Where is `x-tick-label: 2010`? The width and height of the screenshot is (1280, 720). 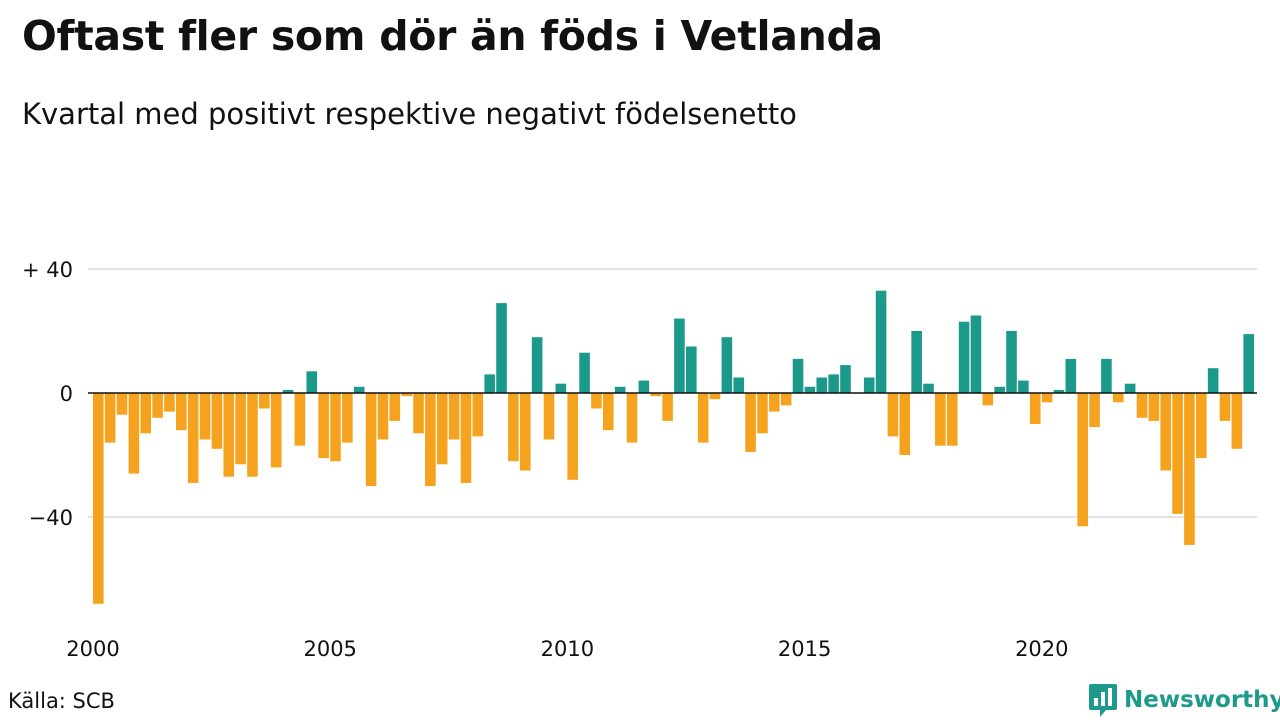 x-tick-label: 2010 is located at coordinates (567, 649).